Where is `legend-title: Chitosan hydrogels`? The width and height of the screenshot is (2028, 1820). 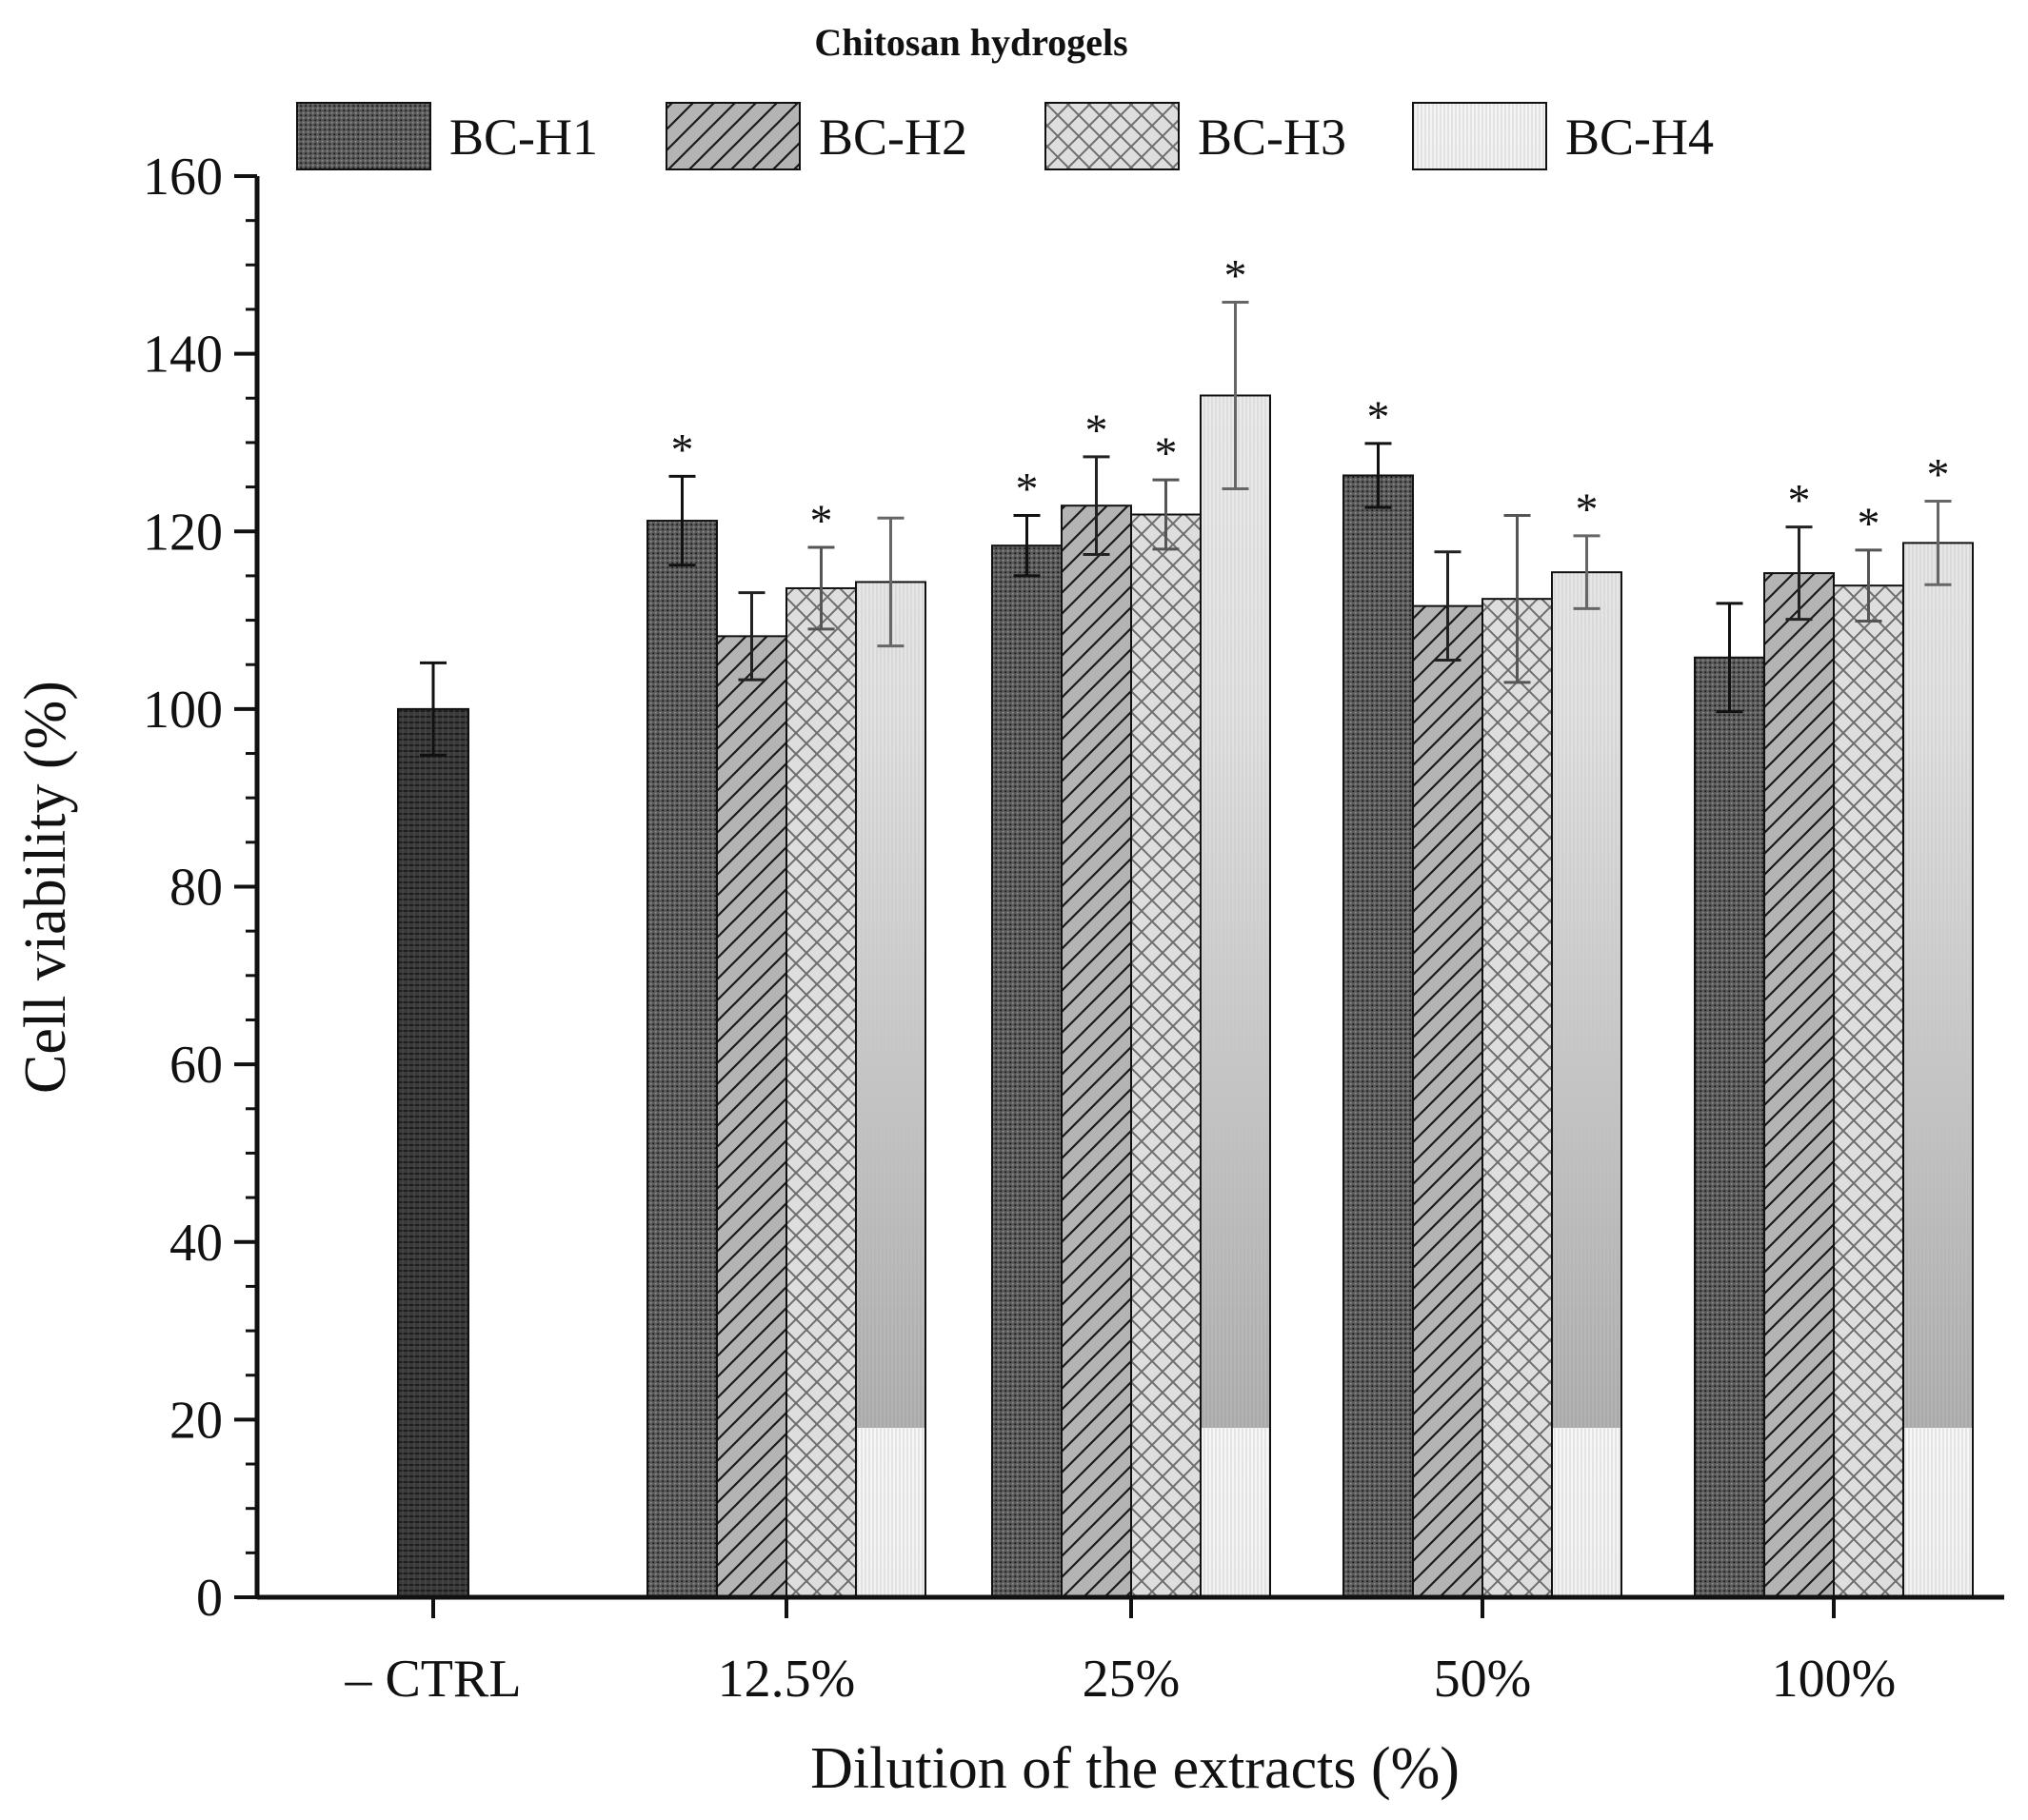
legend-title: Chitosan hydrogels is located at coordinates (970, 42).